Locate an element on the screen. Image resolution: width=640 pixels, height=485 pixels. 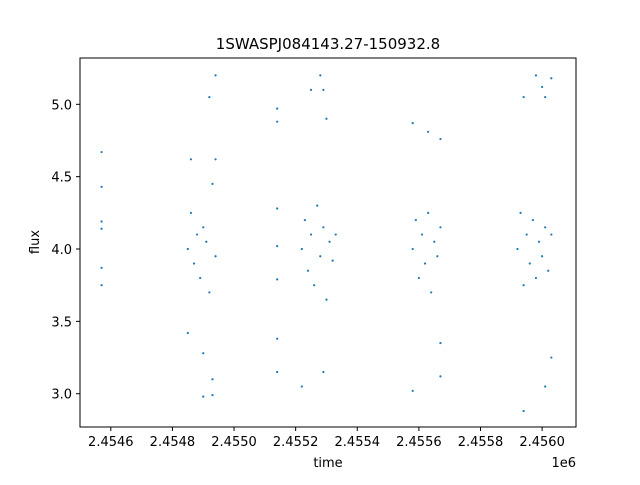
x-tick-label: 2.4558 is located at coordinates (481, 442).